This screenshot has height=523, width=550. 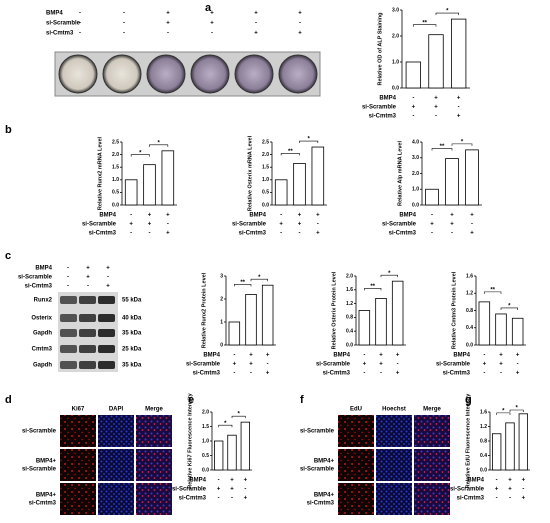 I want to click on row-label: BMP4+, so click(x=46, y=462).